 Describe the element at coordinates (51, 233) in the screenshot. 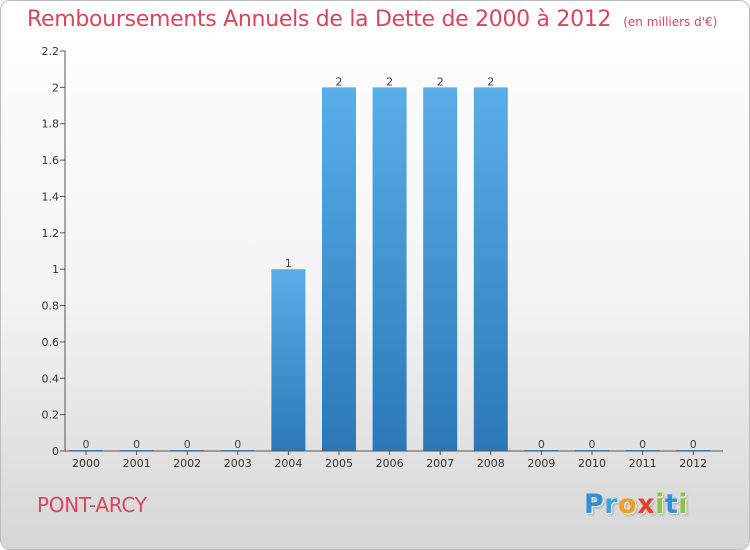

I see `y-tick-label: 1.2` at that location.